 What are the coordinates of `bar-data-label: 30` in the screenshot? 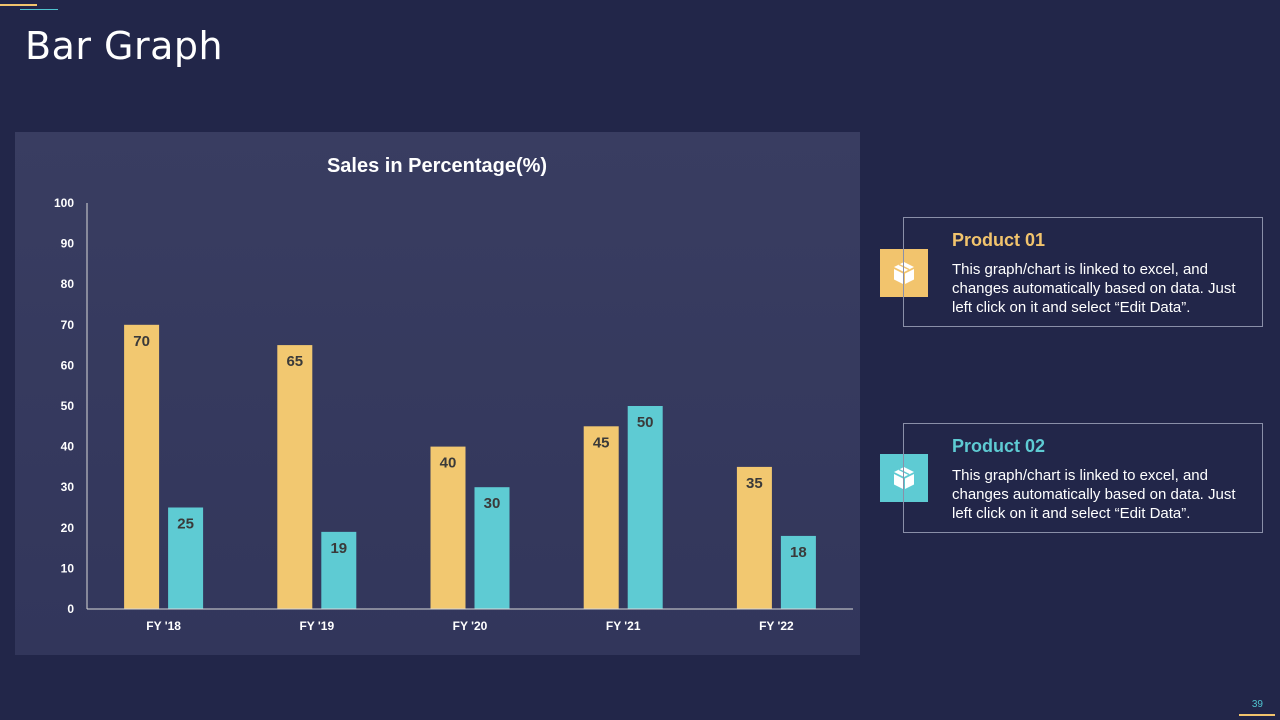 It's located at (492, 503).